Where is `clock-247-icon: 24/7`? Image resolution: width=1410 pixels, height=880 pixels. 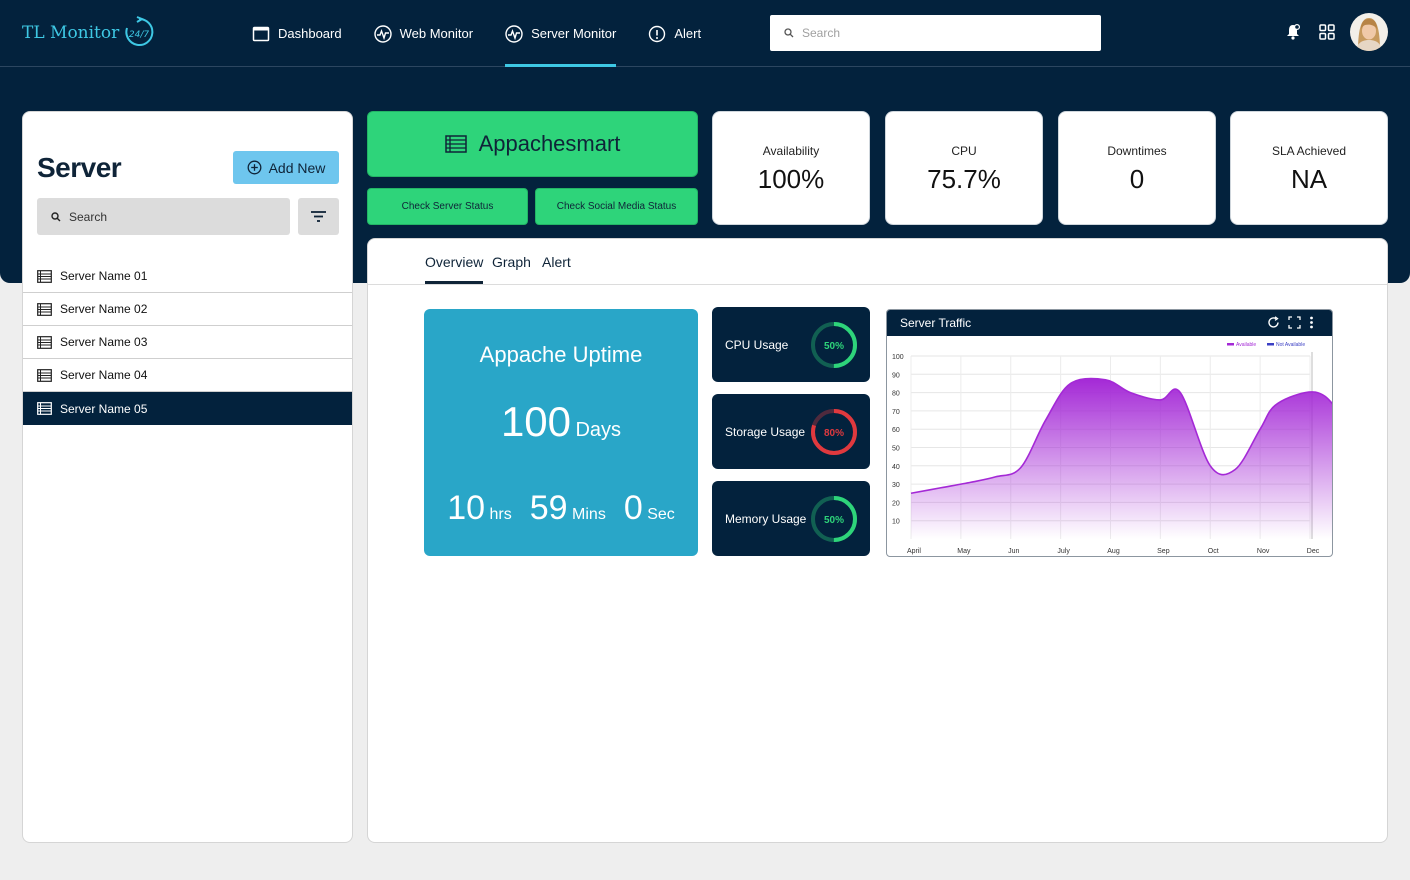
clock-247-icon: 24/7 is located at coordinates (139, 31).